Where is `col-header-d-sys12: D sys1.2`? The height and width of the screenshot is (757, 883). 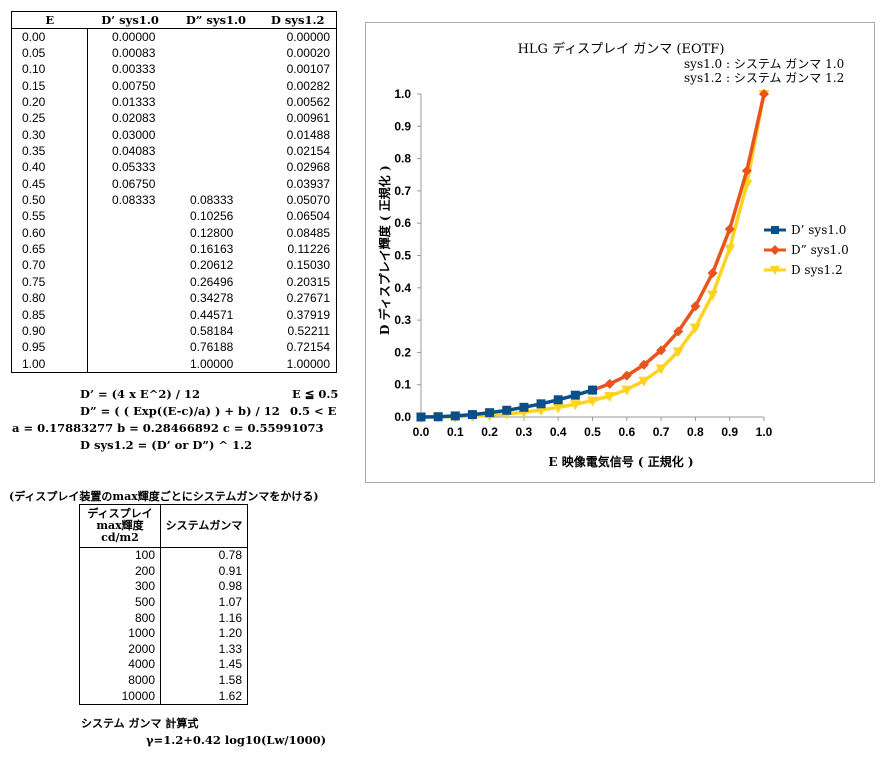
col-header-d-sys12: D sys1.2 is located at coordinates (298, 20).